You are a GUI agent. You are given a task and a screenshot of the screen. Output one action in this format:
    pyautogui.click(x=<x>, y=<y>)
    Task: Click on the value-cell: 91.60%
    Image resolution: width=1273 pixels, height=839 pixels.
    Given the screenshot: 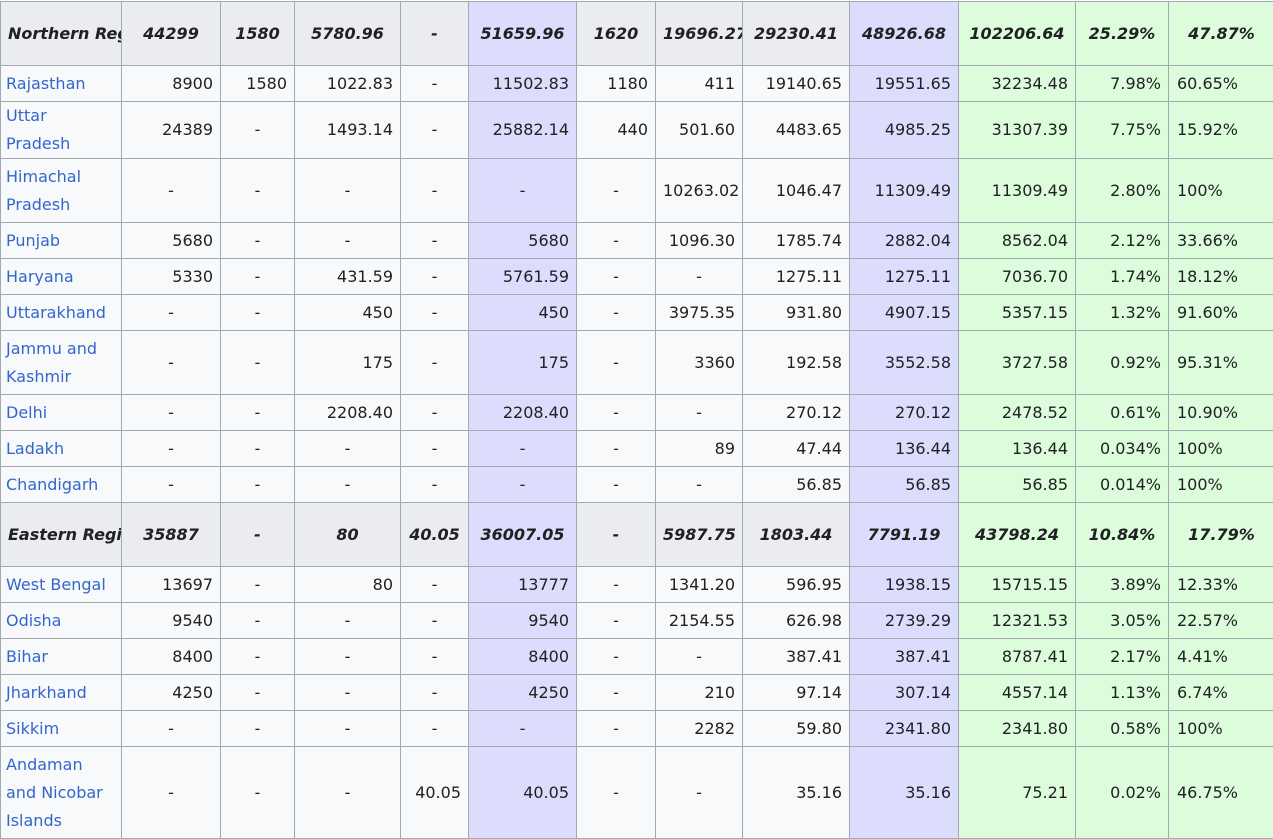 What is the action you would take?
    pyautogui.click(x=1221, y=313)
    